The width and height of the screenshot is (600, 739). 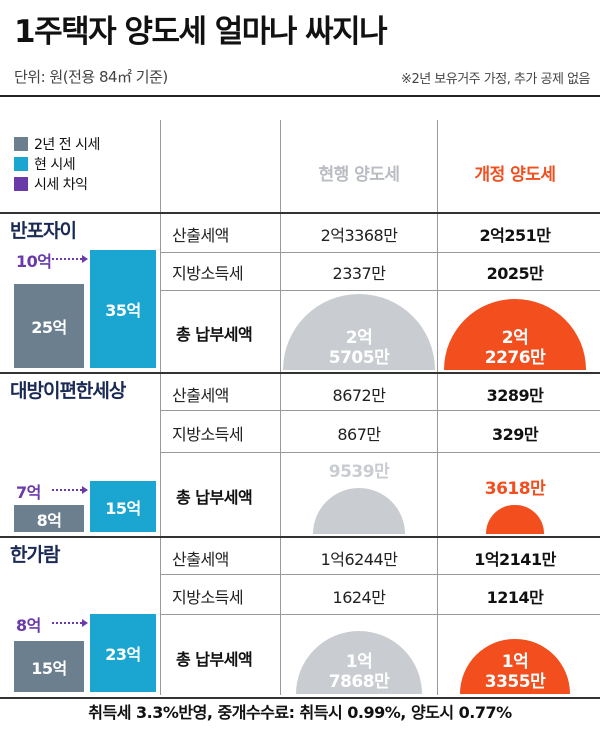 I want to click on legend-label-old: 2년 전 시세, so click(x=67, y=145).